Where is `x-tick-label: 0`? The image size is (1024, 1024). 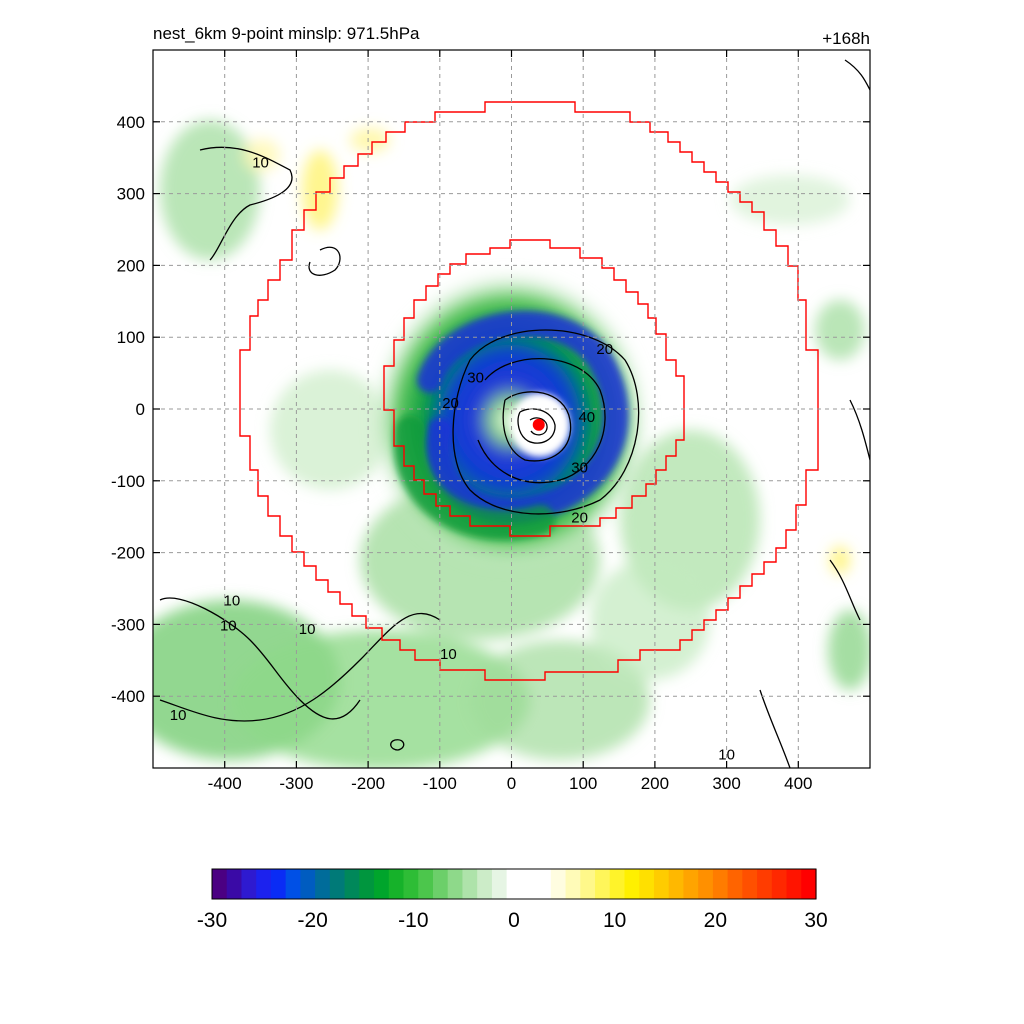 x-tick-label: 0 is located at coordinates (511, 783).